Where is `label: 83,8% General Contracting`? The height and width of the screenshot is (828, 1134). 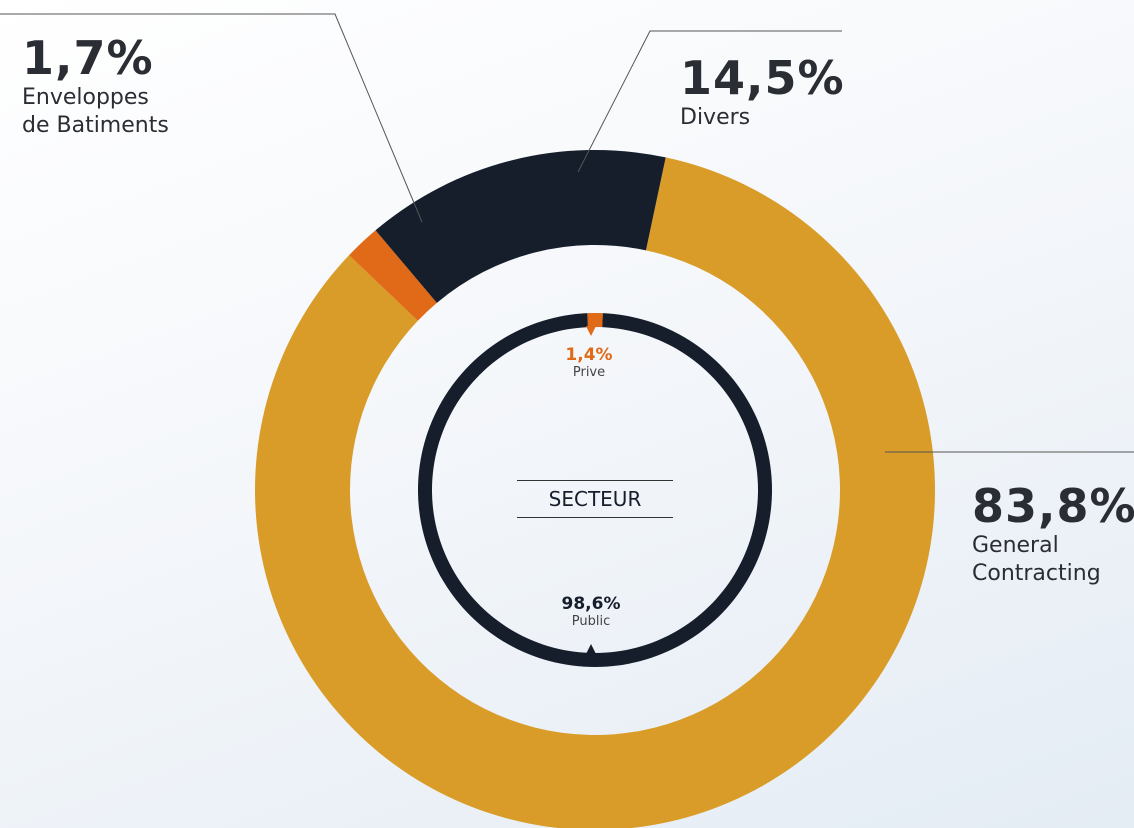
label: 83,8% General Contracting is located at coordinates (1053, 533).